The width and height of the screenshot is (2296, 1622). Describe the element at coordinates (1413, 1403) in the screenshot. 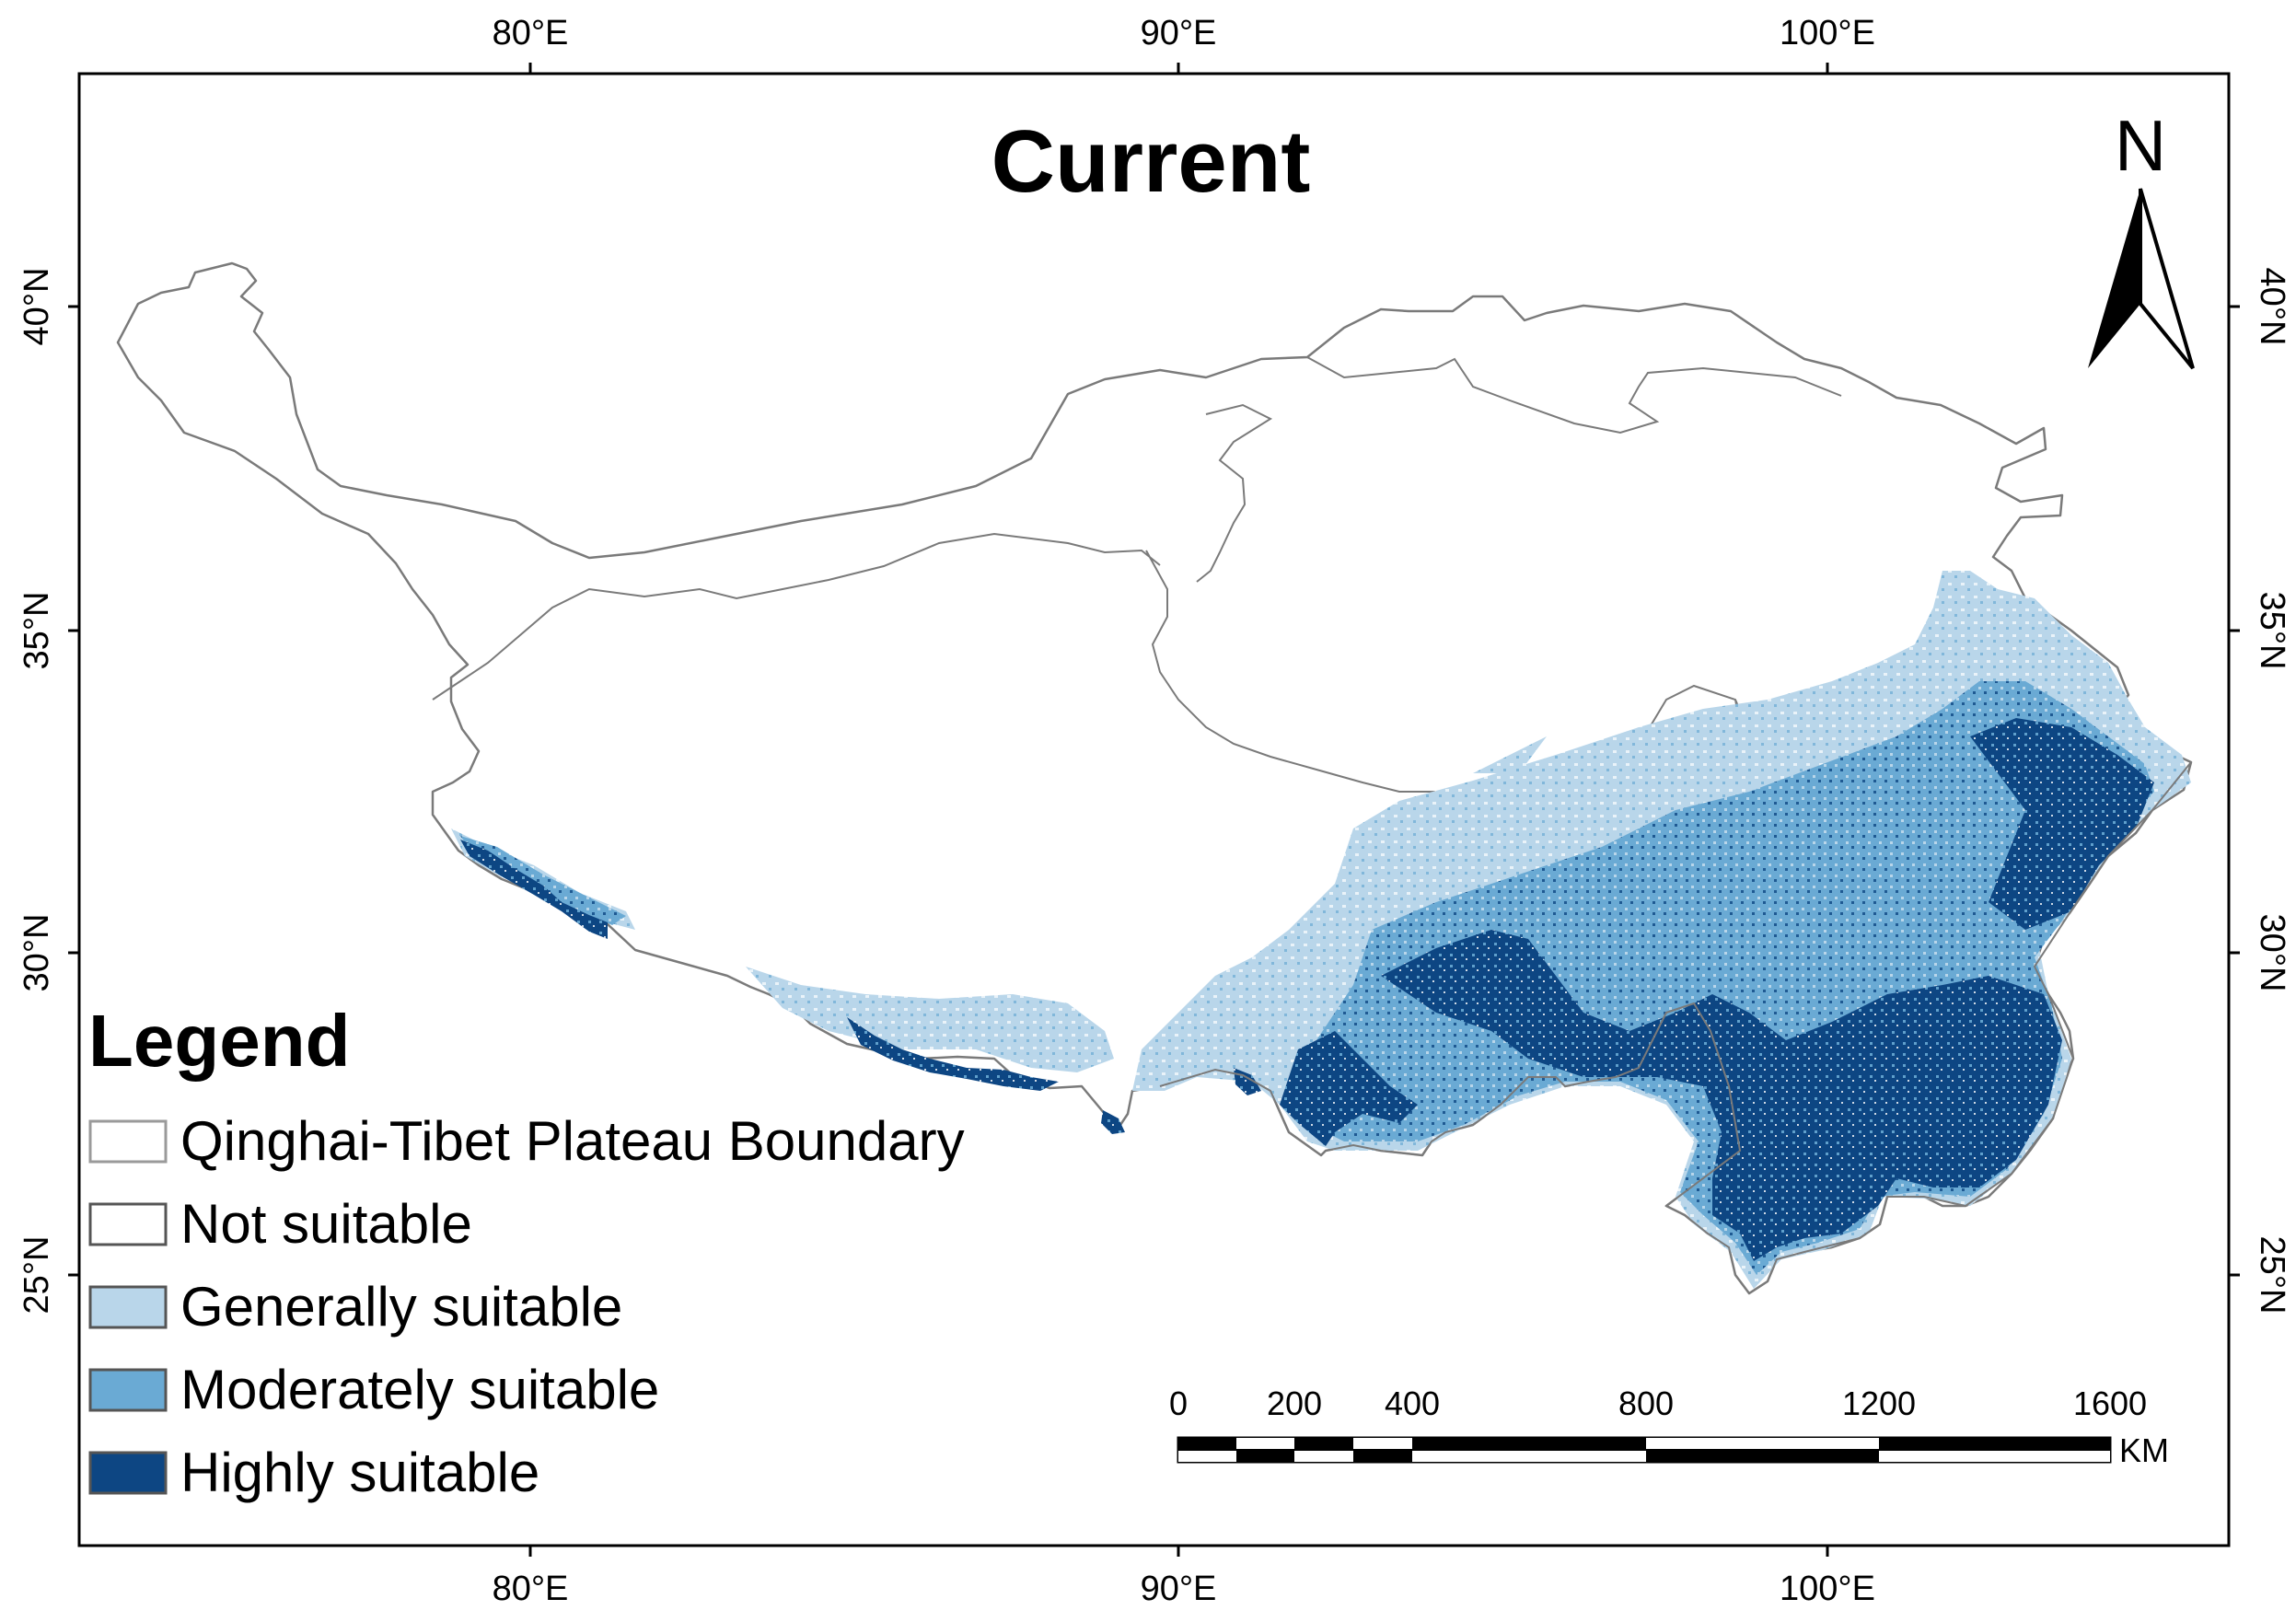

I see `scale-label-400: 400` at that location.